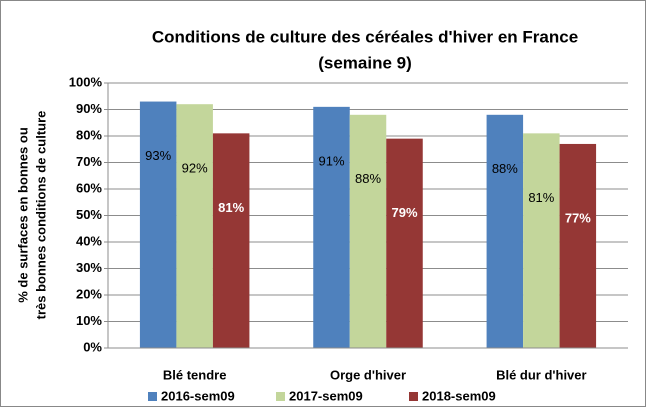 This screenshot has height=407, width=646. What do you see at coordinates (158, 155) in the screenshot?
I see `data-label: 93%` at bounding box center [158, 155].